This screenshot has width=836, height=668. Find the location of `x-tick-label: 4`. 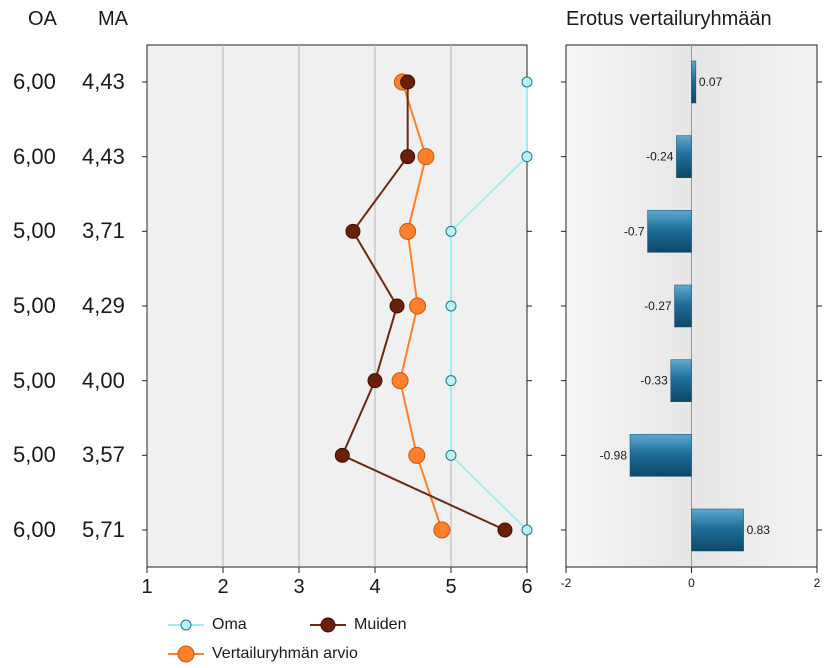

x-tick-label: 4 is located at coordinates (374, 587).